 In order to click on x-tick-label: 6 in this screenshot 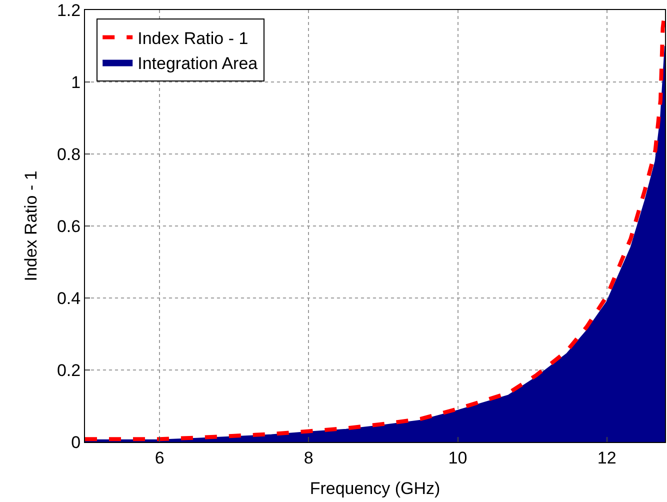, I will do `click(159, 458)`.